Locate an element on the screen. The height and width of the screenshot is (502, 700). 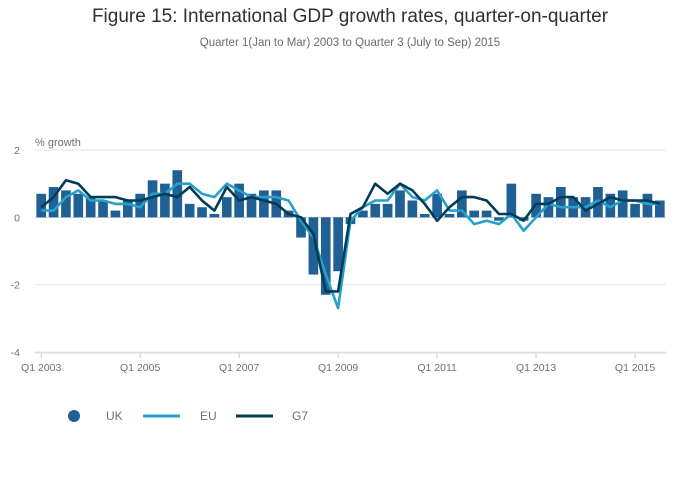
legend-g7-label: G7 is located at coordinates (300, 416).